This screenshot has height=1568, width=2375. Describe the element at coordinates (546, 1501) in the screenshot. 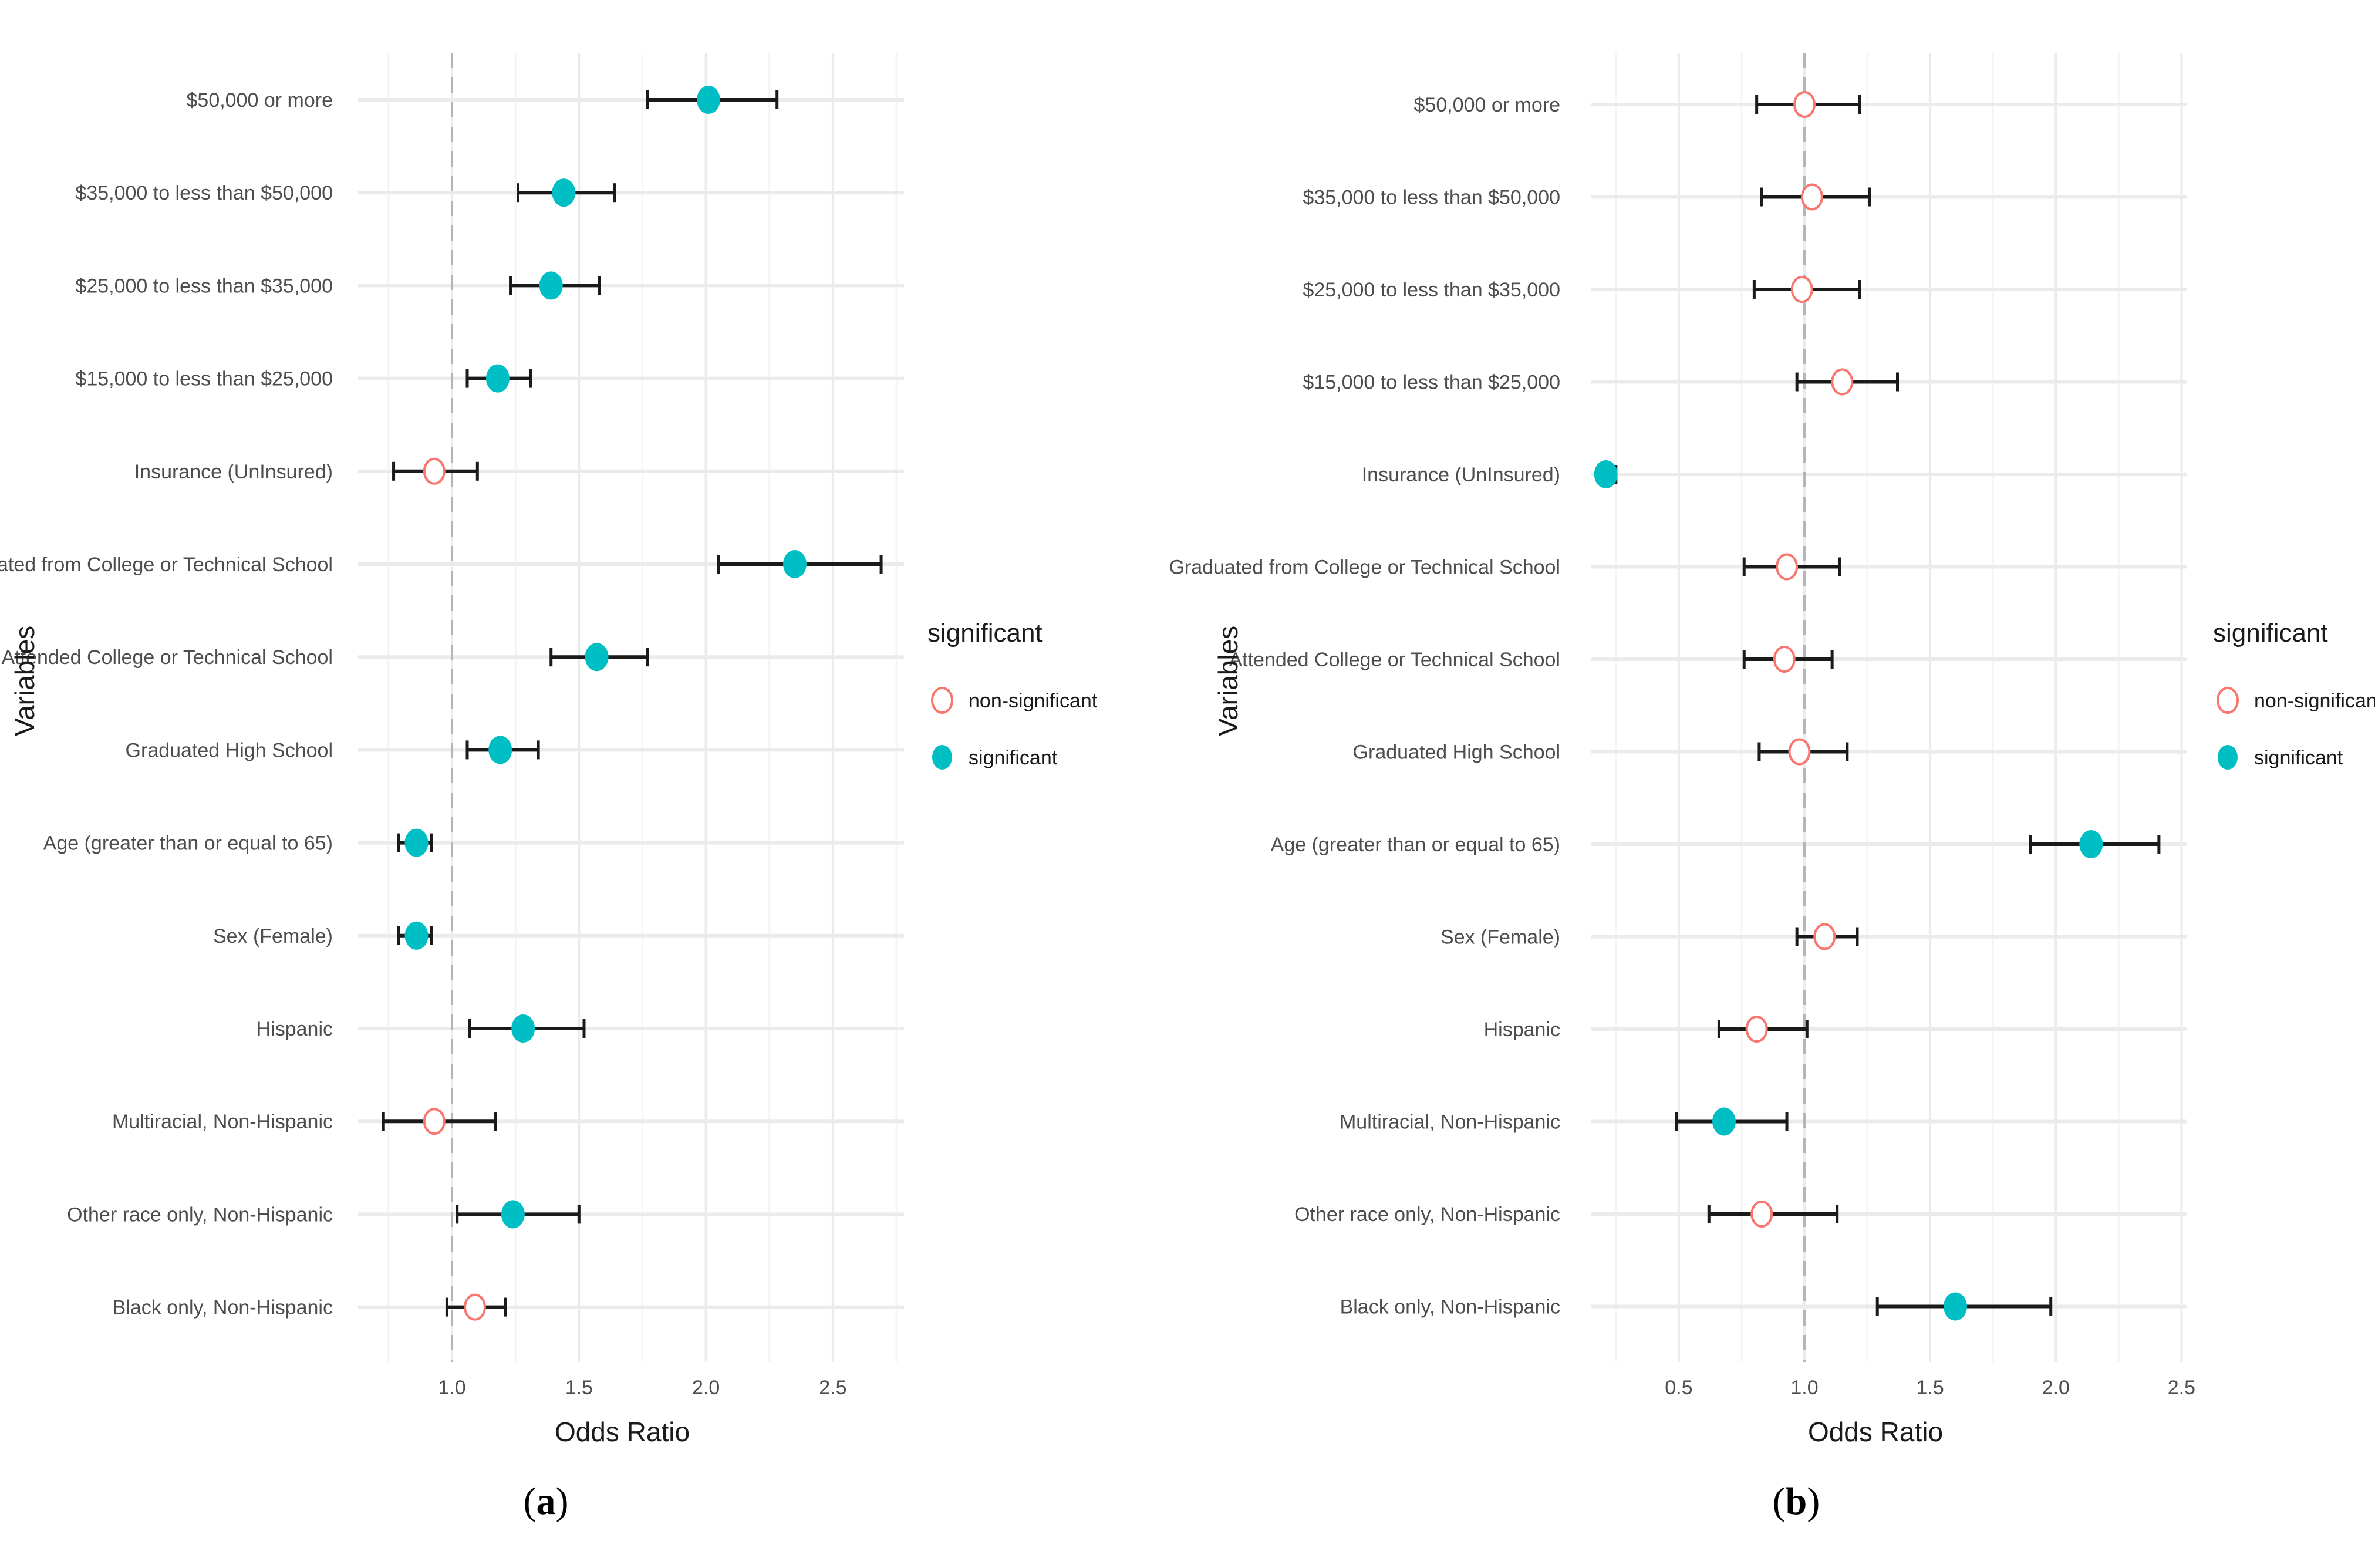

I see `panel-a-label: (a)` at that location.